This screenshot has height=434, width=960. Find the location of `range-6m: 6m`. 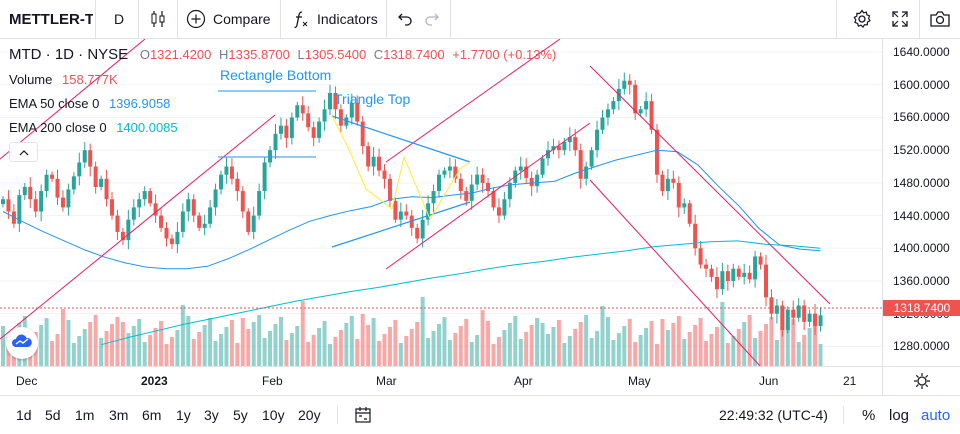

range-6m: 6m is located at coordinates (152, 415).